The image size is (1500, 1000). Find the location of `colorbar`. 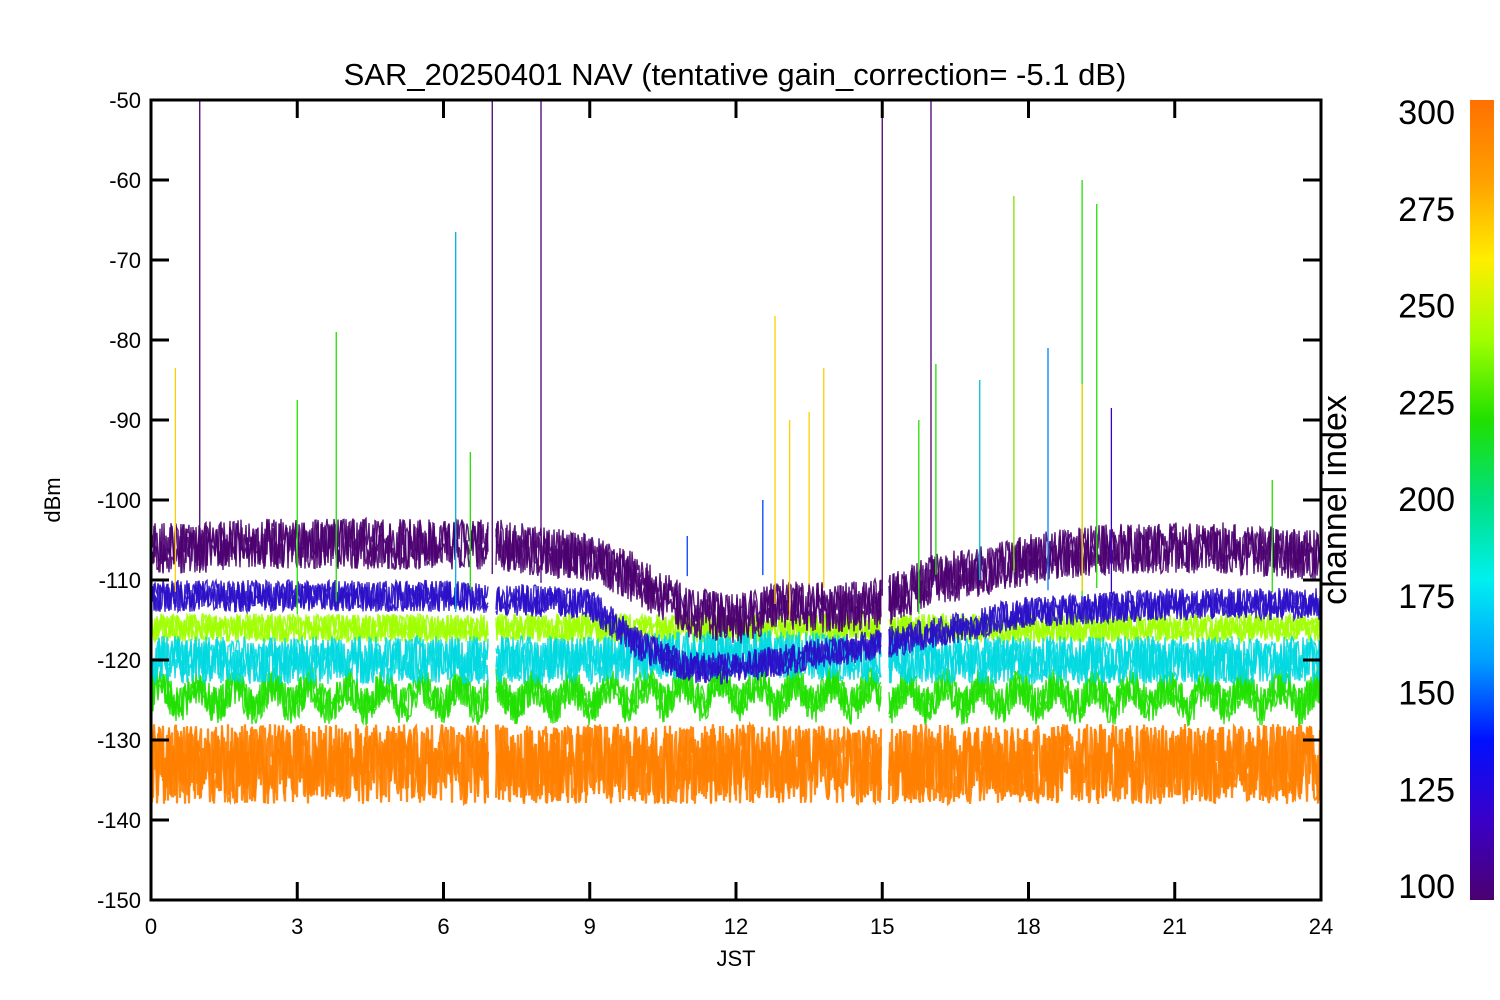

colorbar is located at coordinates (1482, 500).